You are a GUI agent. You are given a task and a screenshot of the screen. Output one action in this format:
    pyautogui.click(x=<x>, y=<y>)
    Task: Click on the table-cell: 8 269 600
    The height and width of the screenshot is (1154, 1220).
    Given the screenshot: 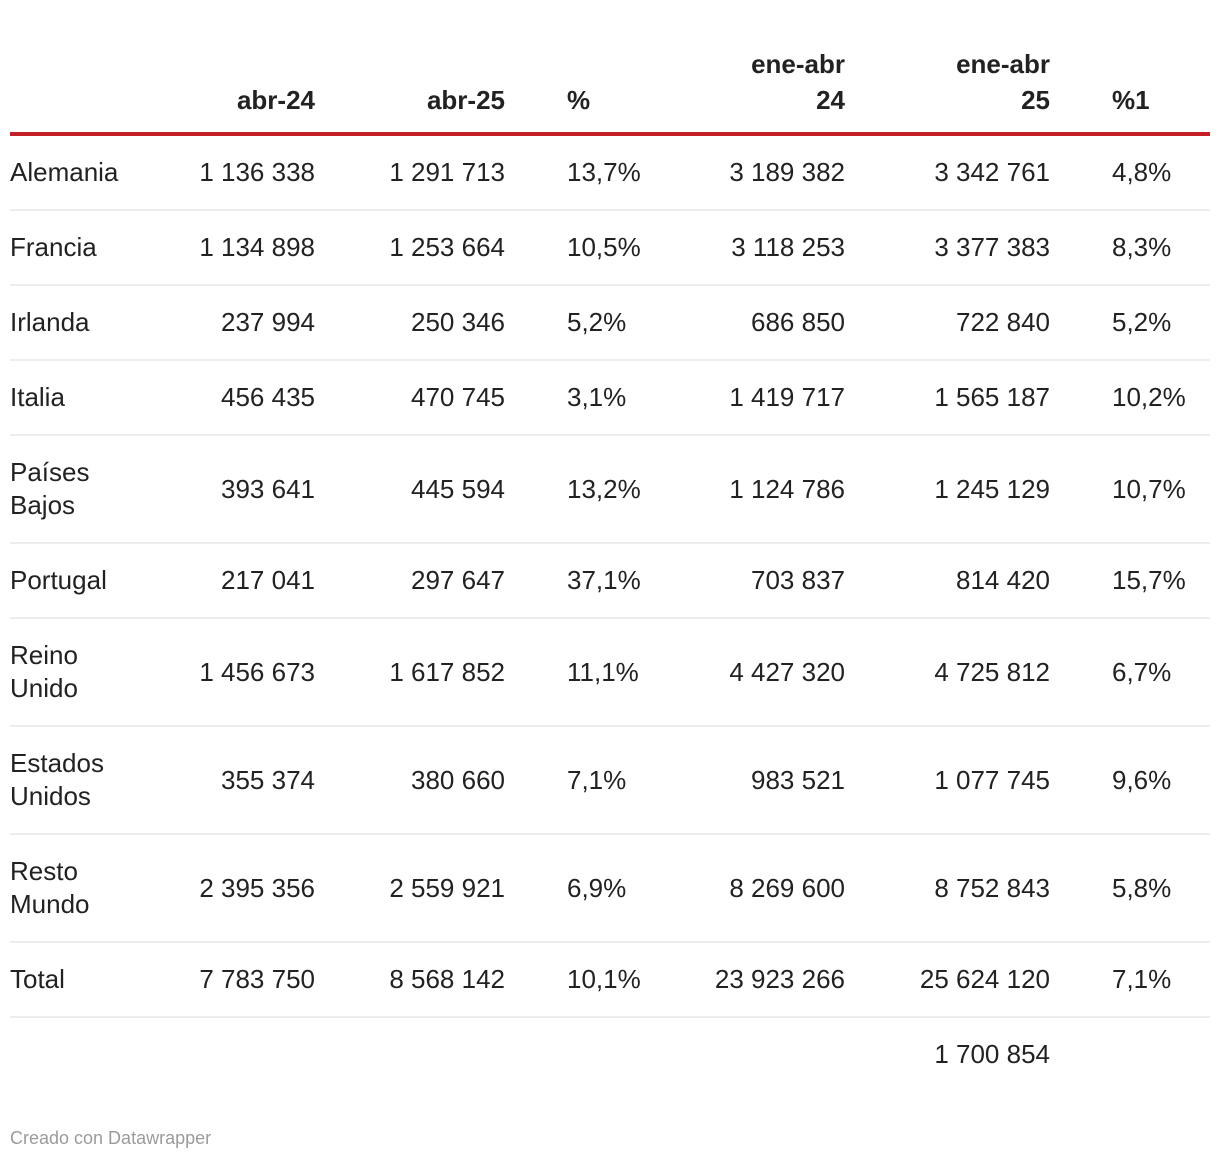 What is the action you would take?
    pyautogui.click(x=750, y=888)
    